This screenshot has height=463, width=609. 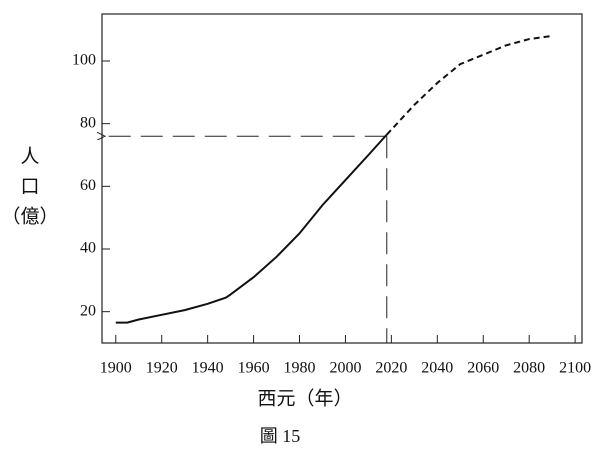 I want to click on x-tick-label: 2080, so click(x=529, y=368).